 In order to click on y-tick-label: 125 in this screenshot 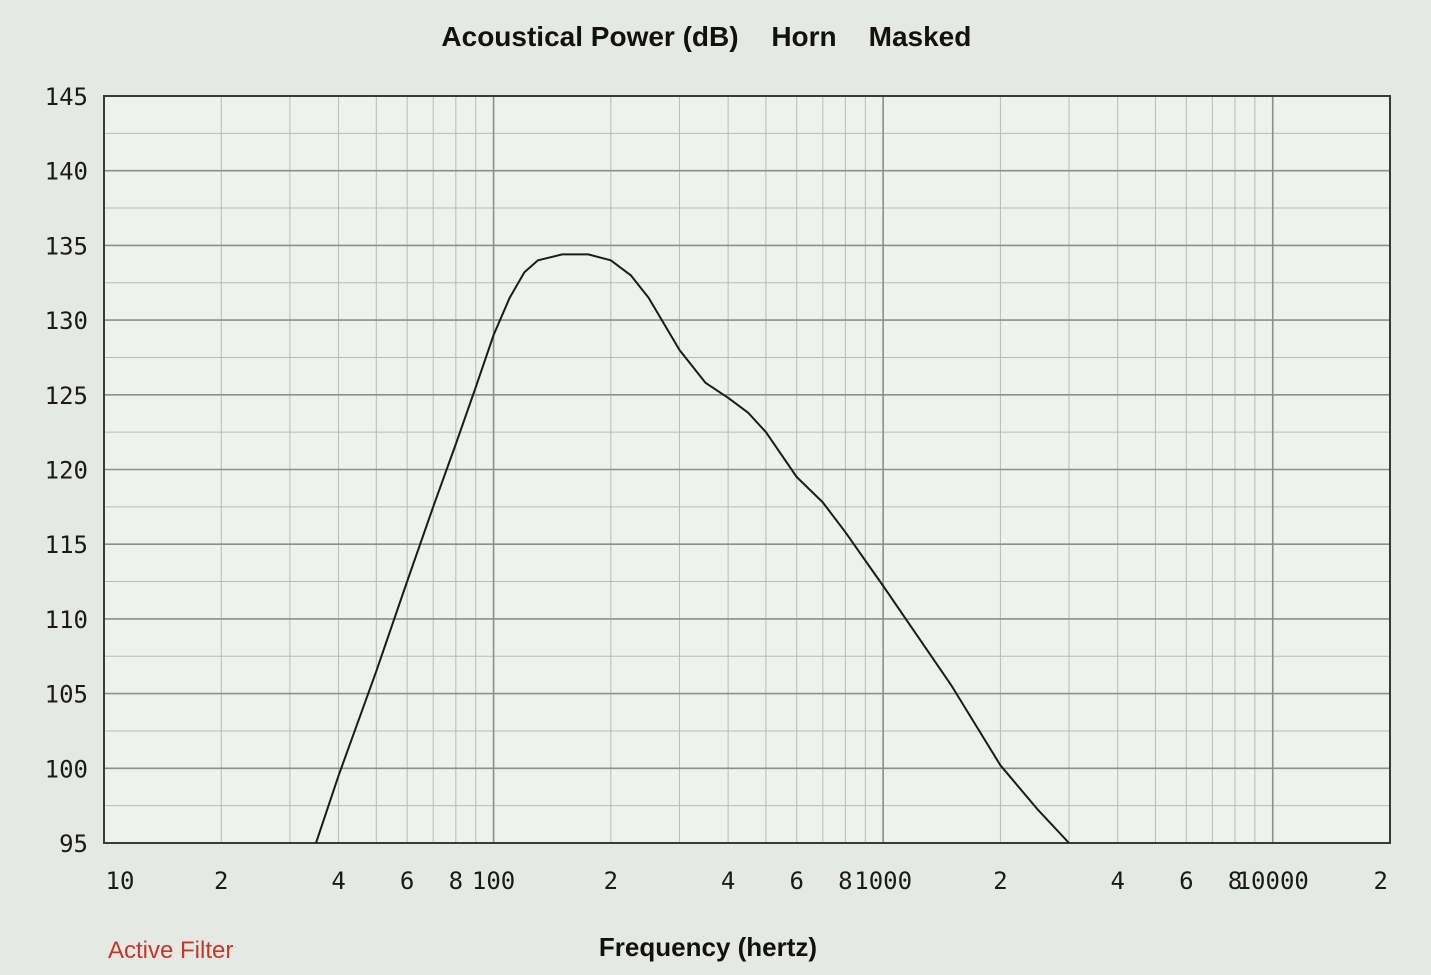, I will do `click(66, 396)`.